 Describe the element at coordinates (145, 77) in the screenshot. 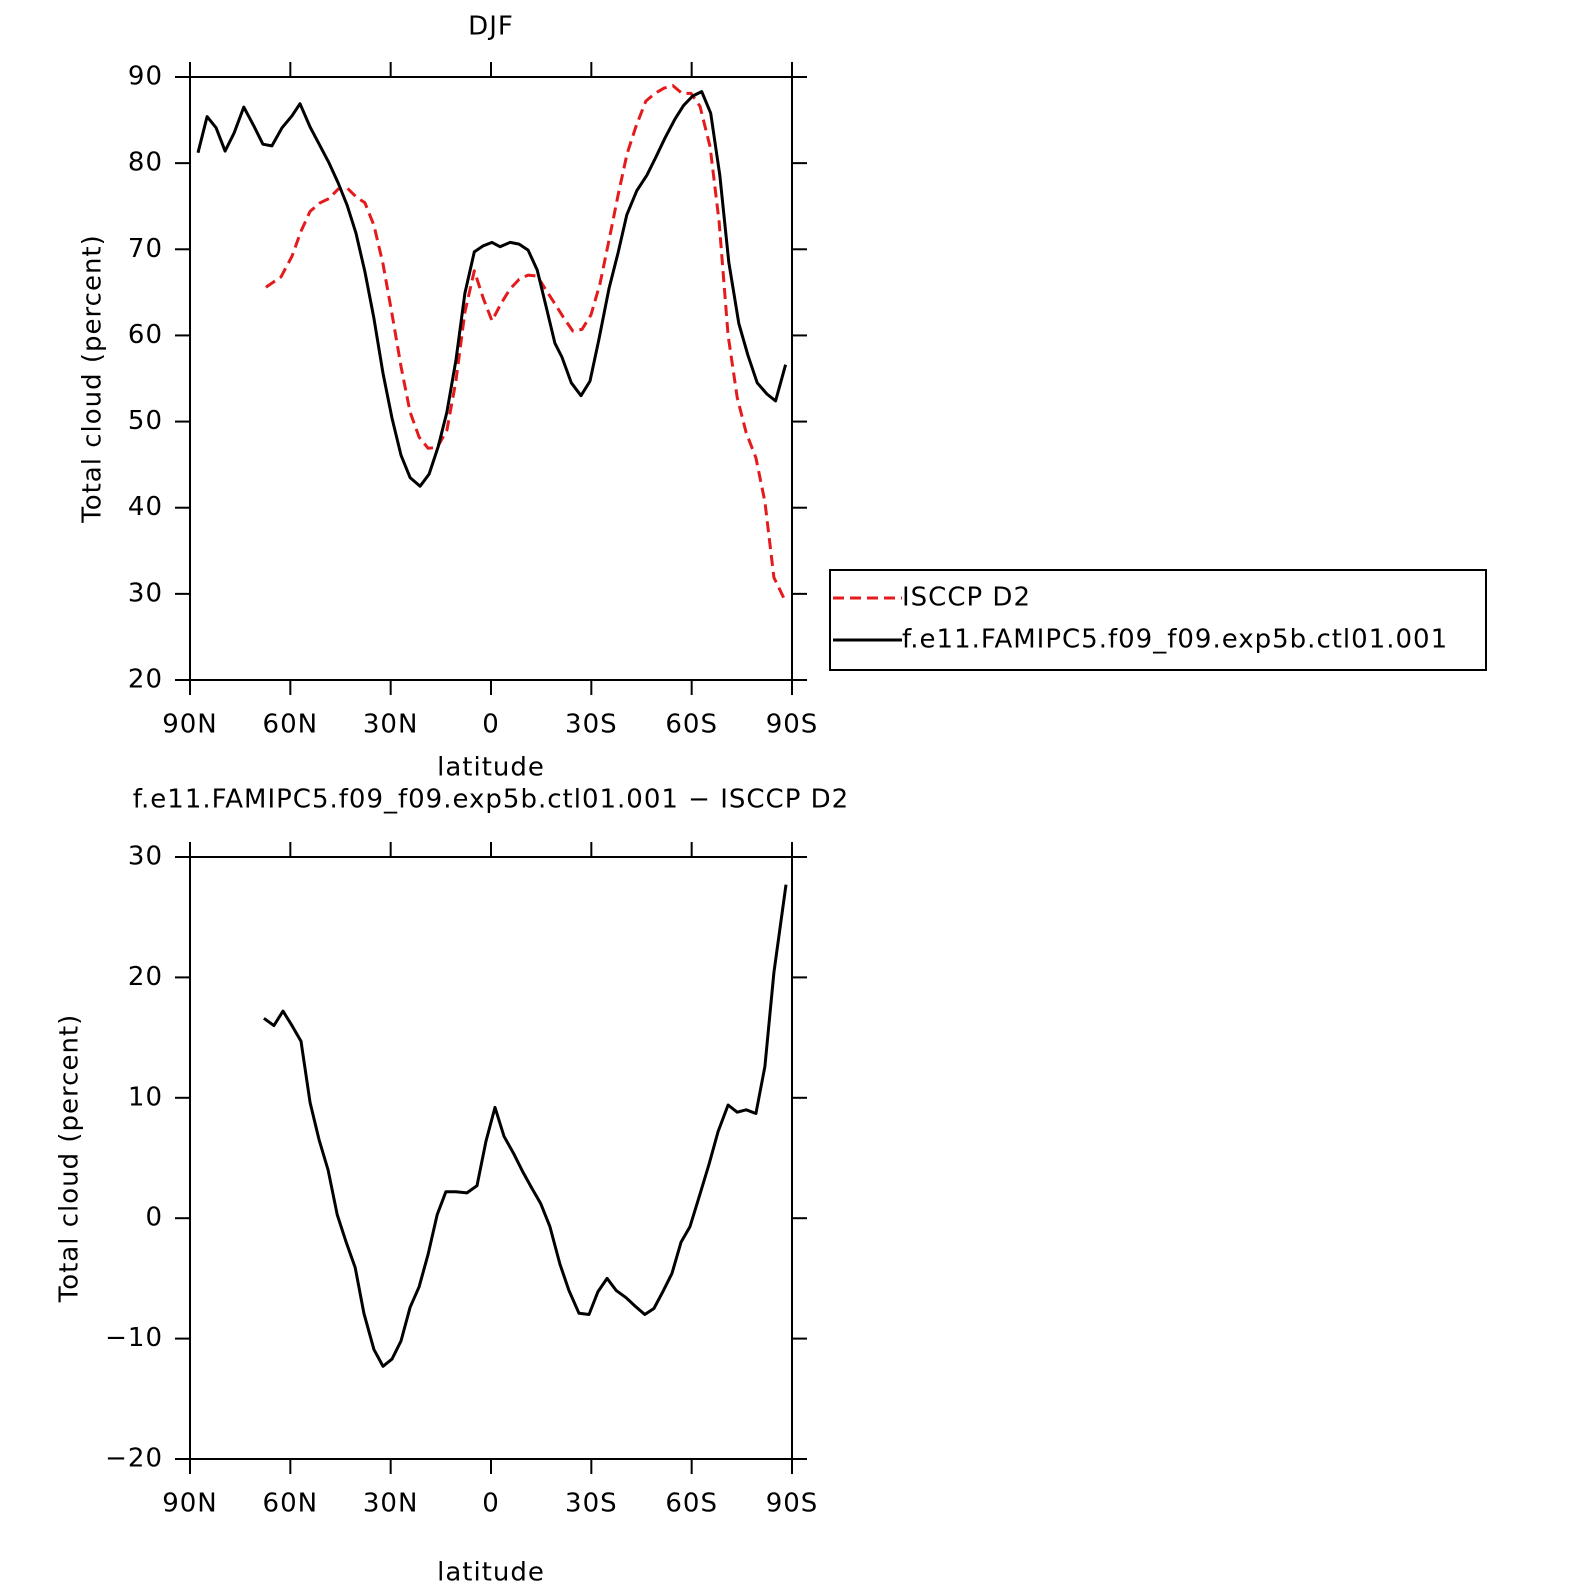

I see `y-tick-label: 90` at that location.